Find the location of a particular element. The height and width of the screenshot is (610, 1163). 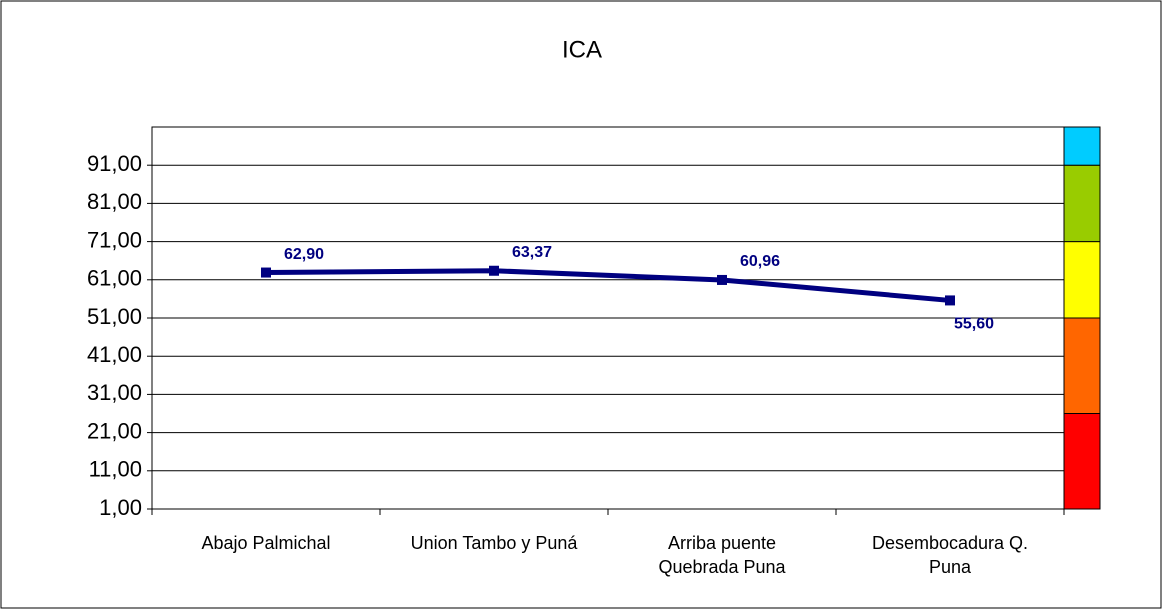

x-tick-label: Arriba puente Quebrada Puna is located at coordinates (722, 555).